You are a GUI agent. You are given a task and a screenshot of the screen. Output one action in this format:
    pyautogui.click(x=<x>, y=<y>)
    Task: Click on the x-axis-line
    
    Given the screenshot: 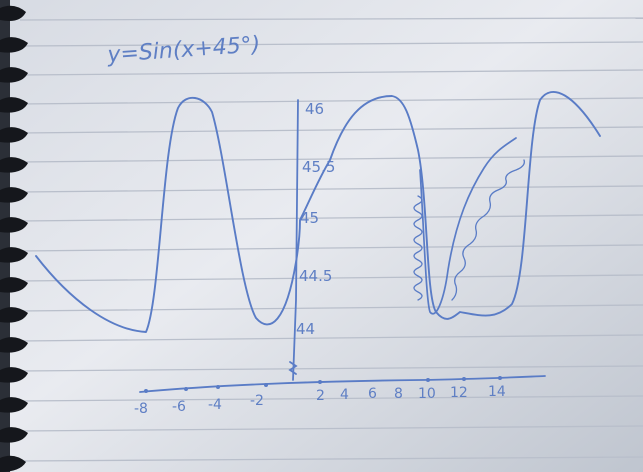 What is the action you would take?
    pyautogui.click(x=342, y=384)
    